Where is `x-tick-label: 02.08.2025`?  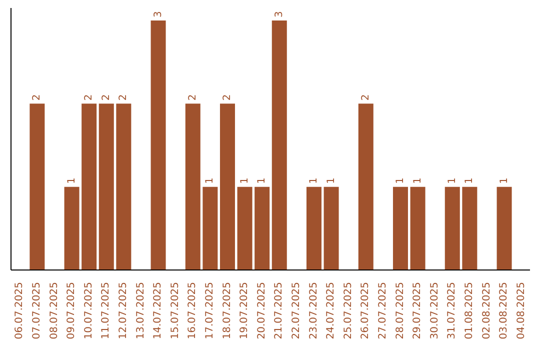
x-tick-label: 02.08.2025 is located at coordinates (486, 311).